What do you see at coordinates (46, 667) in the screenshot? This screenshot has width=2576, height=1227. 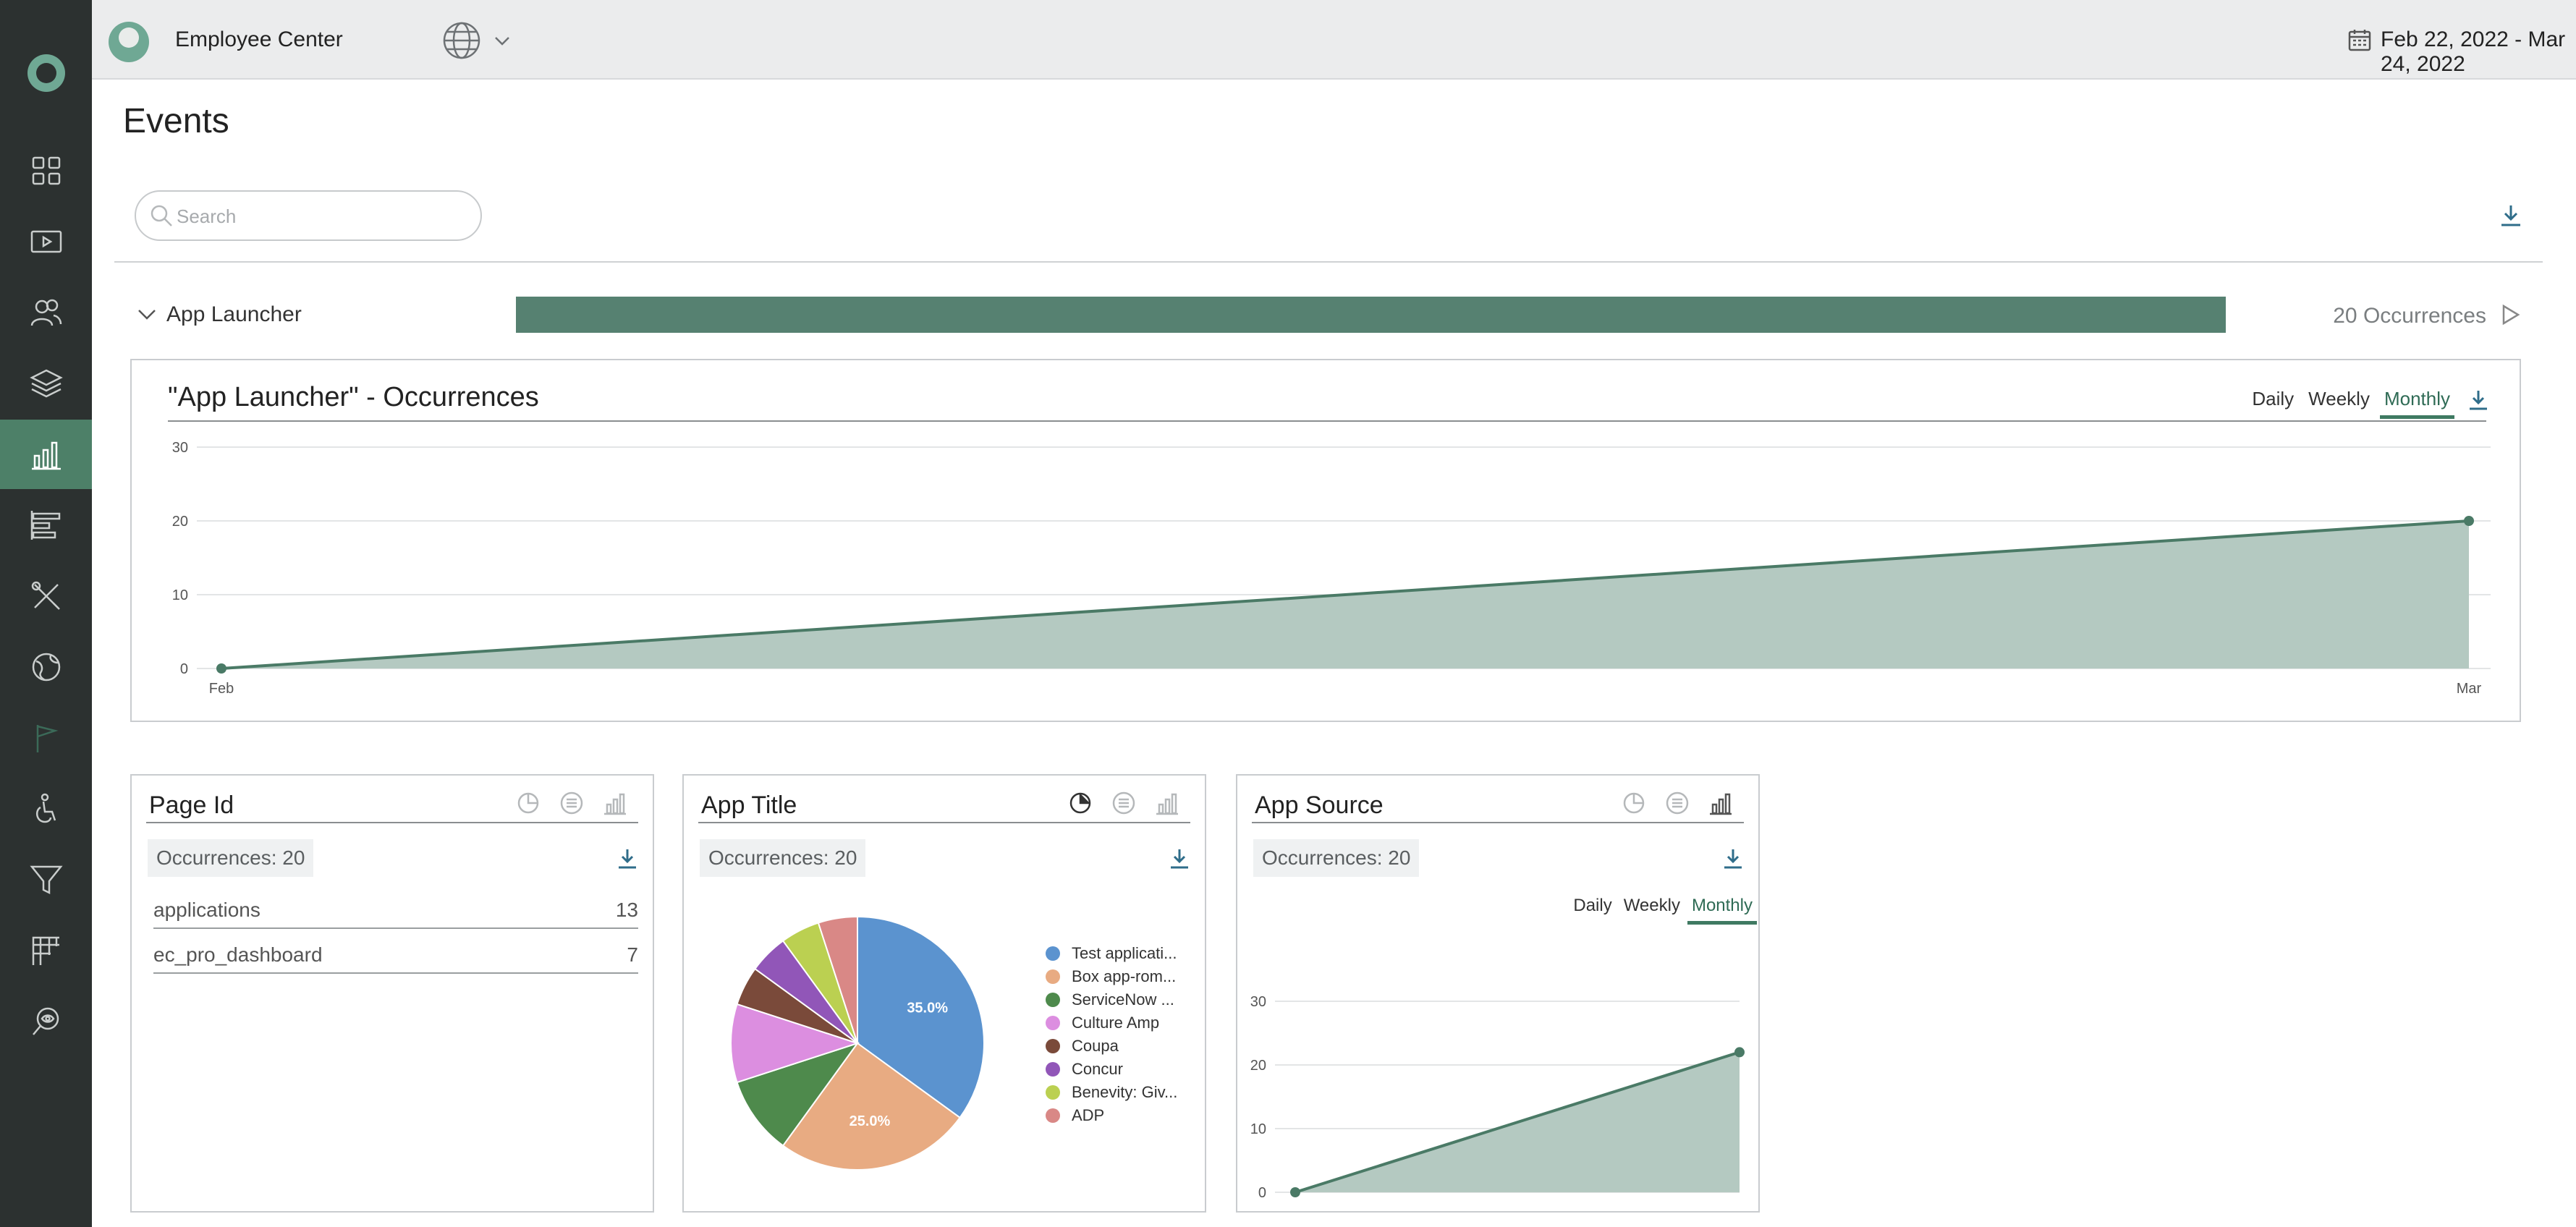 I see `sidebar-item-global` at bounding box center [46, 667].